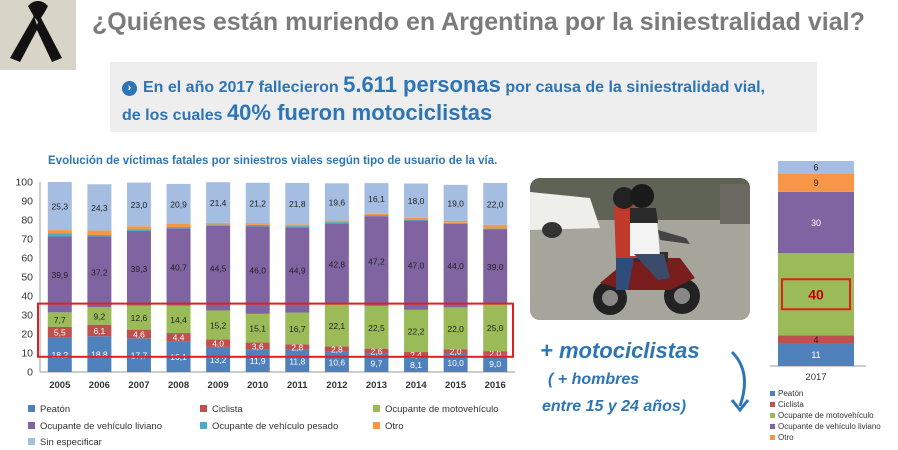  What do you see at coordinates (99, 354) in the screenshot?
I see `bar-segment-peaton` at bounding box center [99, 354].